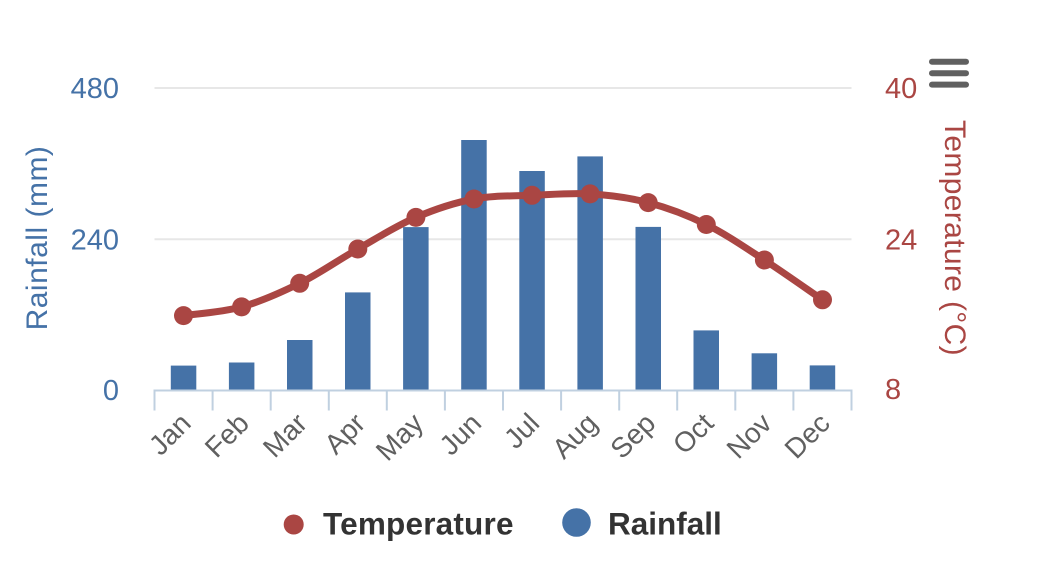  What do you see at coordinates (418, 524) in the screenshot?
I see `svg-text: Temperature` at bounding box center [418, 524].